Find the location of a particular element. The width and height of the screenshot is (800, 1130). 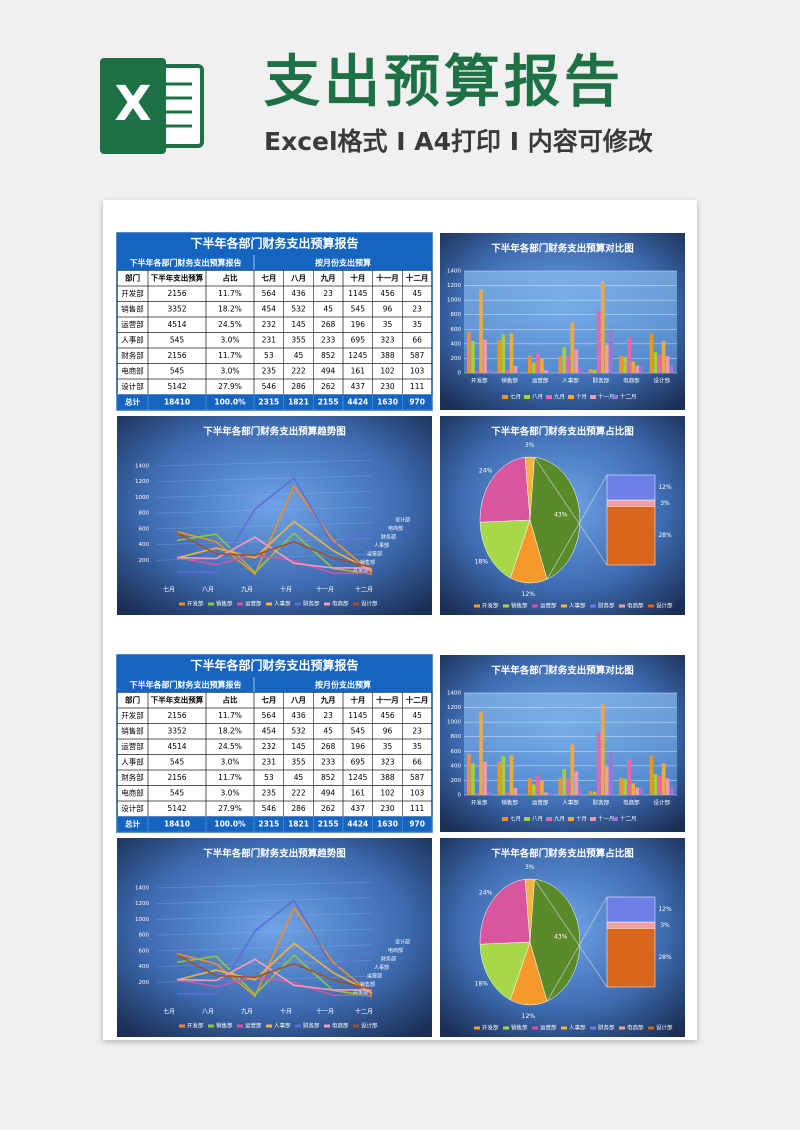

table-cell-text: 222 is located at coordinates (298, 792).